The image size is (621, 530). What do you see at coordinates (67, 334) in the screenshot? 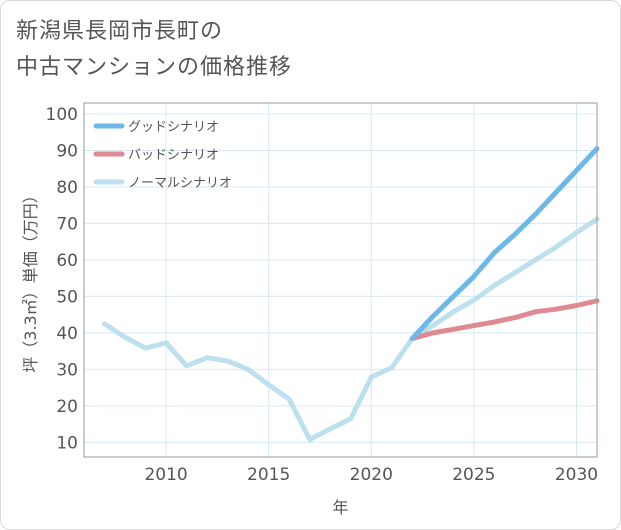
I see `y-tick-label-40: 40` at bounding box center [67, 334].